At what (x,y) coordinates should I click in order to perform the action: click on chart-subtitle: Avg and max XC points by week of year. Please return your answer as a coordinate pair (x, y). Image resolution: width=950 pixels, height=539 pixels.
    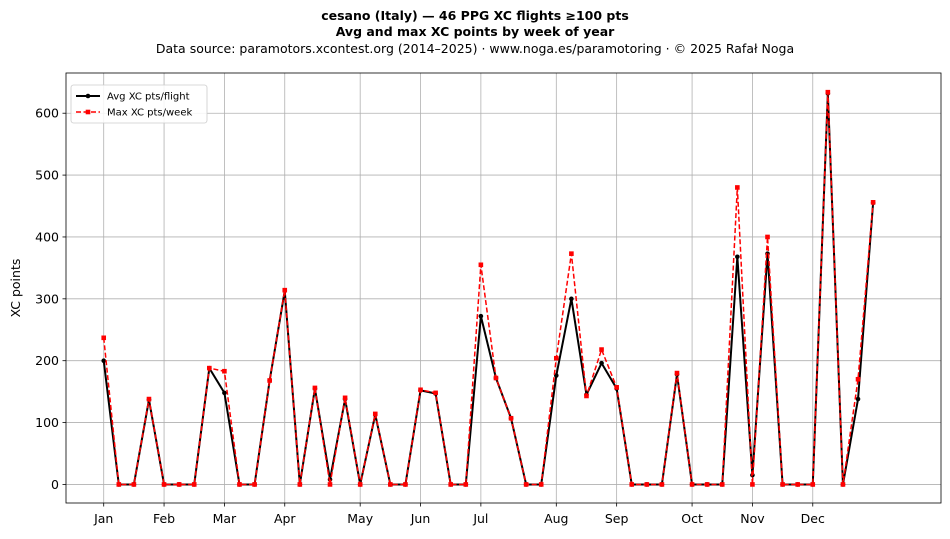
    Looking at the image, I should click on (475, 31).